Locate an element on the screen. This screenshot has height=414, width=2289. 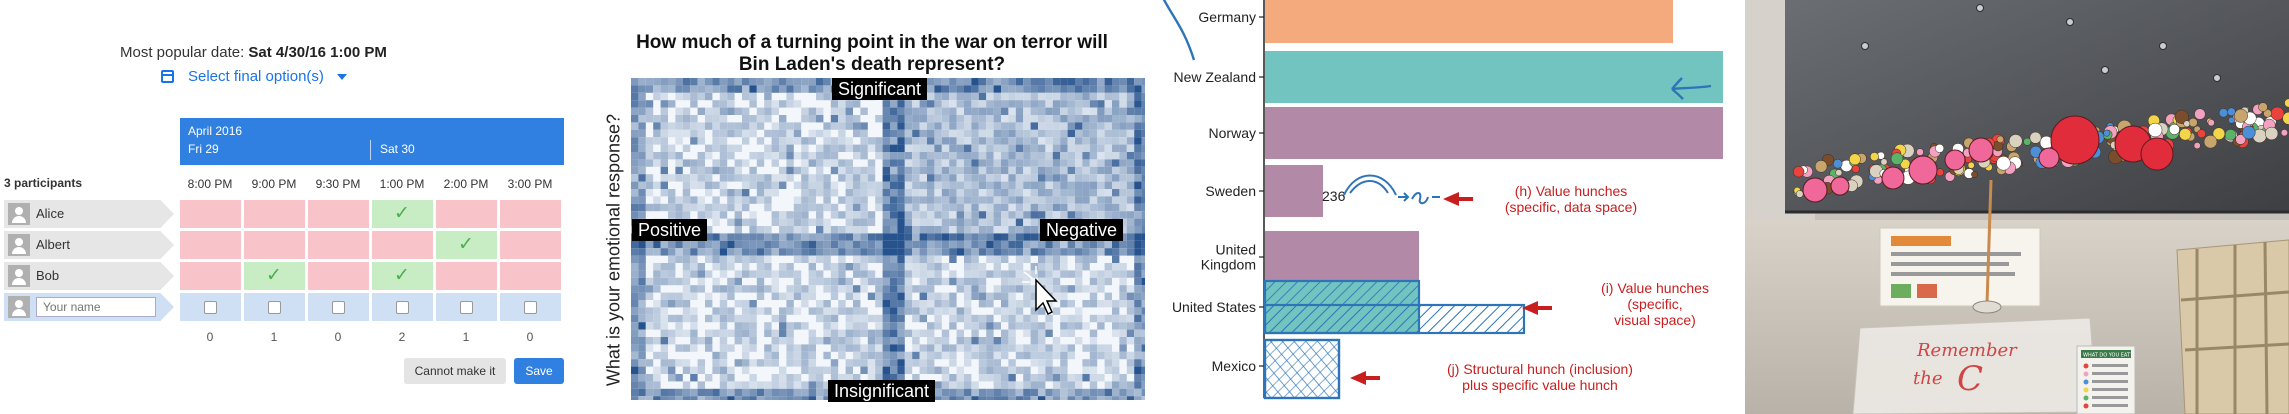
select-final-options-link: Select final option(s) is located at coordinates (243, 76).